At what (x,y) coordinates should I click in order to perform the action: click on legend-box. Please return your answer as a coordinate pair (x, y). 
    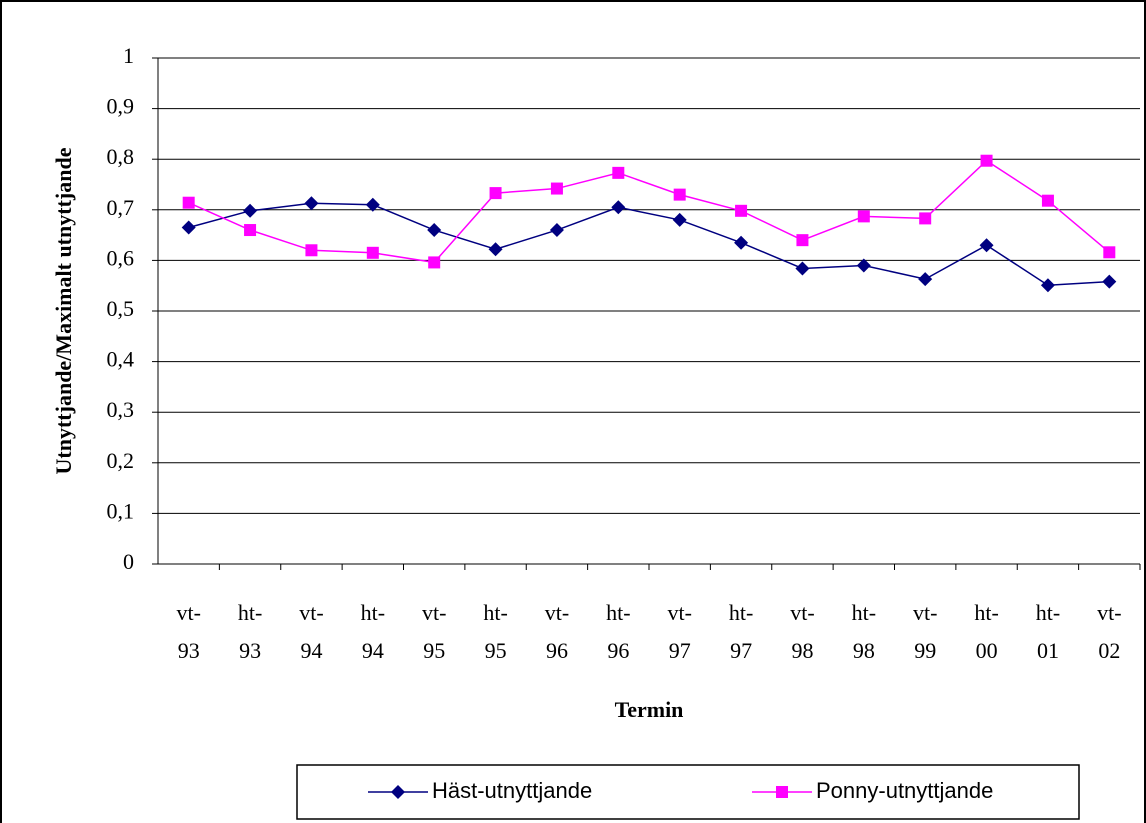
    Looking at the image, I should click on (688, 792).